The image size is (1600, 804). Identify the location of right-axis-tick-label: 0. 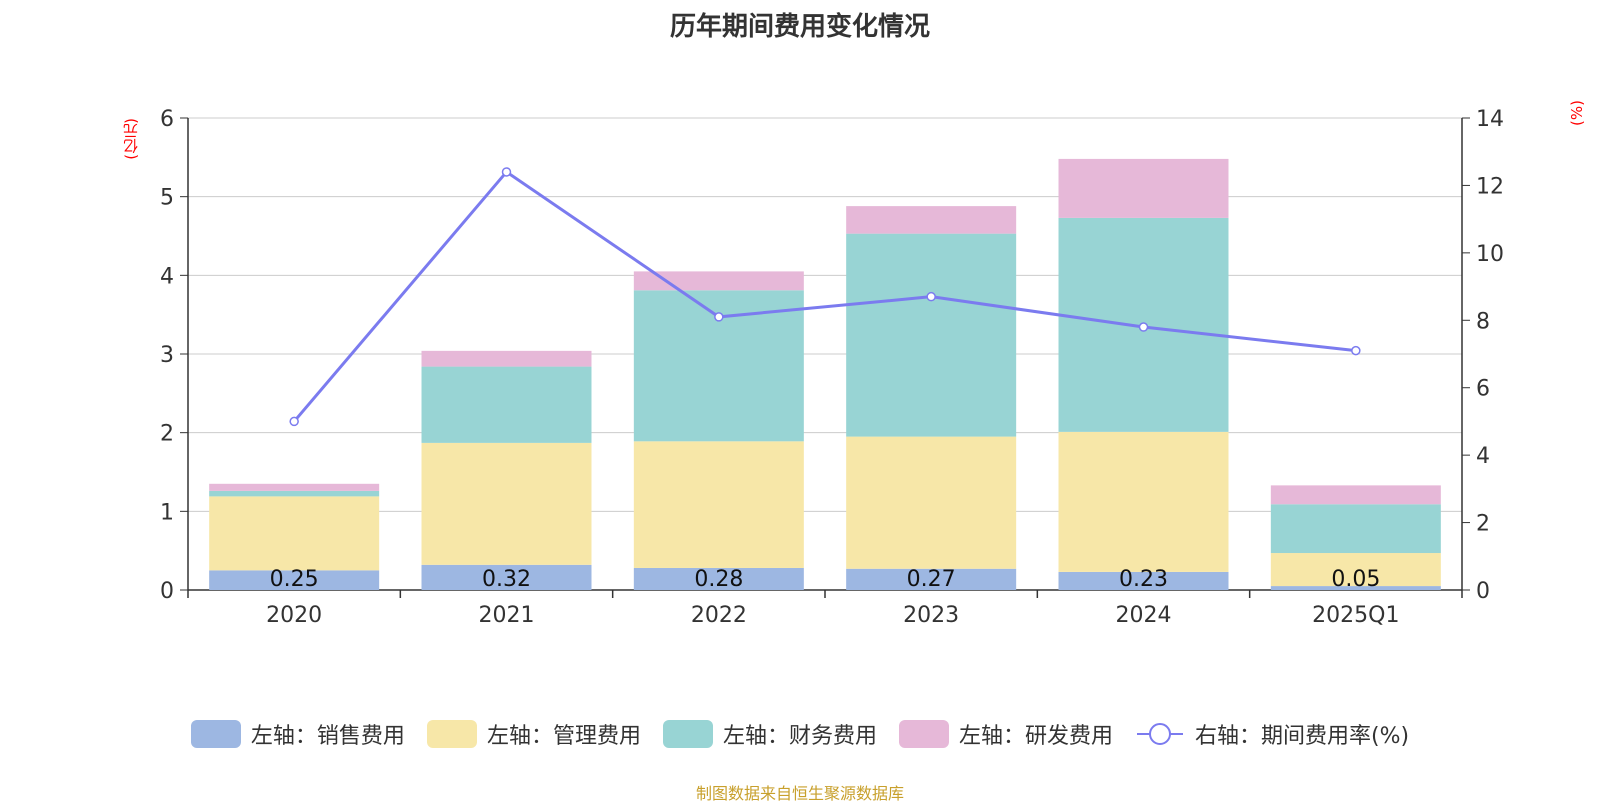
(1483, 591).